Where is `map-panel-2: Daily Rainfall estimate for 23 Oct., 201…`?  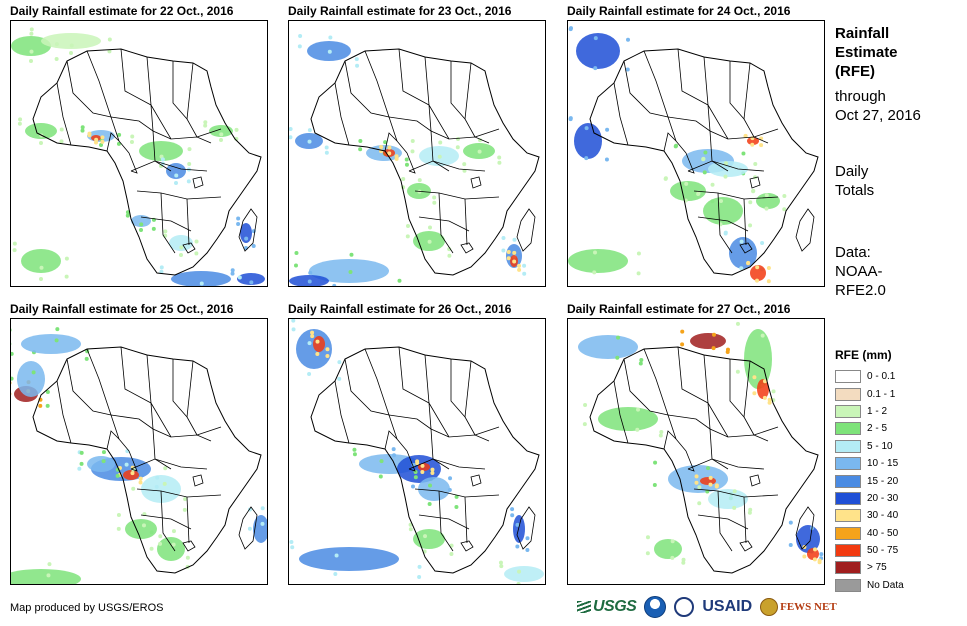
map-panel-2: Daily Rainfall estimate for 23 Oct., 201… is located at coordinates (418, 147).